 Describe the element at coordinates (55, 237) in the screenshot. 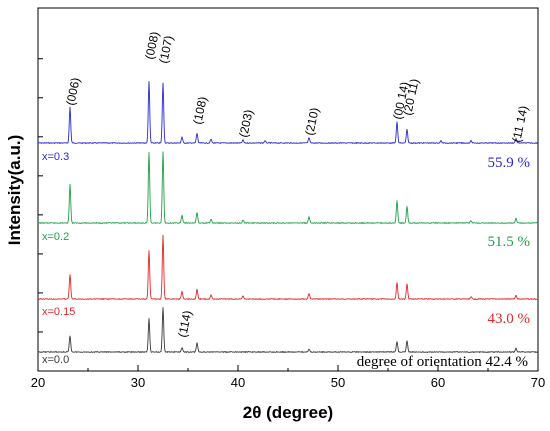

I see `series-label: x=0.2` at that location.